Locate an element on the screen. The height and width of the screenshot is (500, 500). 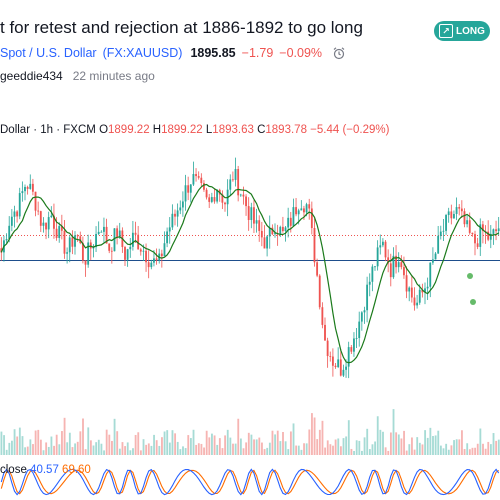
signal-marker is located at coordinates (470, 276).